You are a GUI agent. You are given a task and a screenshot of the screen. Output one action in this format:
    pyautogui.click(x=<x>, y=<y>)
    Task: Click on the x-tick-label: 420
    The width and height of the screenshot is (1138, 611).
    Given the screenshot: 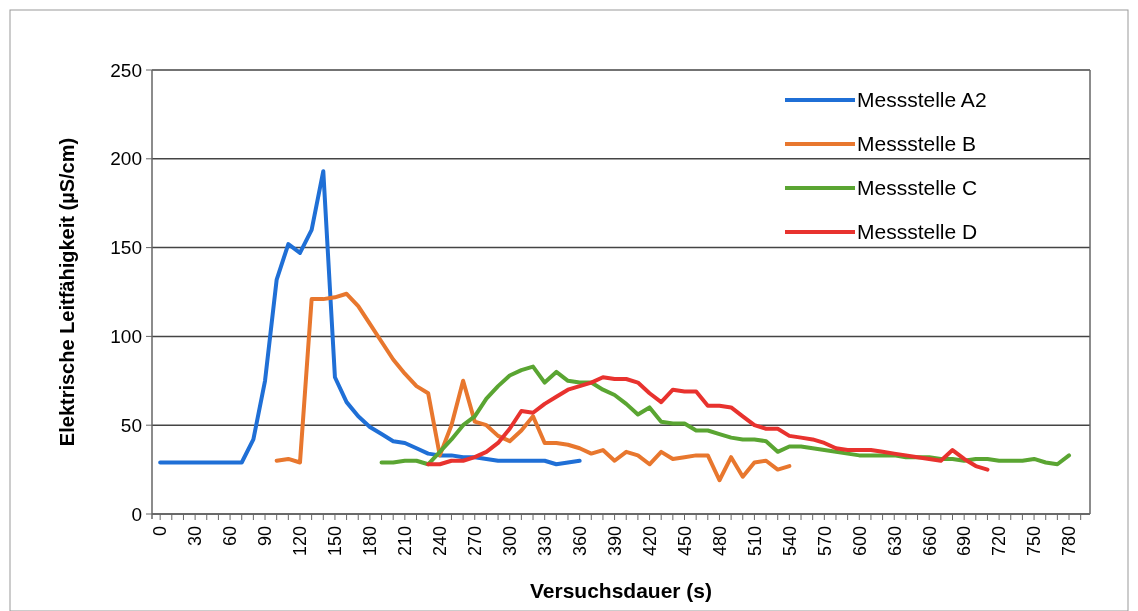 What is the action you would take?
    pyautogui.click(x=649, y=541)
    